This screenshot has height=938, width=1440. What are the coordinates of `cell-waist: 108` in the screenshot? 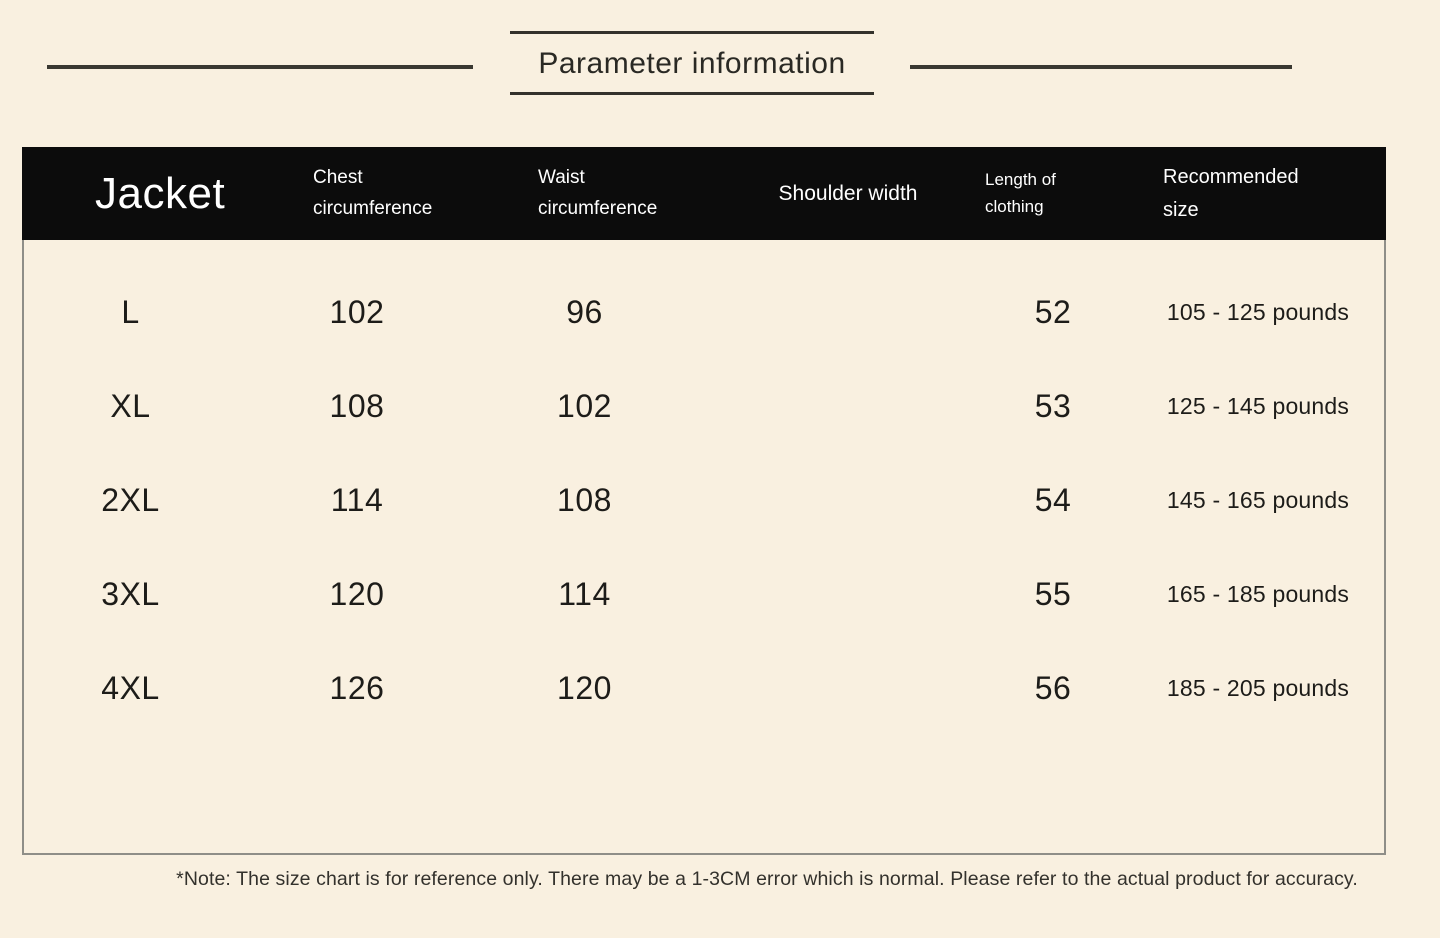 It's located at (584, 499).